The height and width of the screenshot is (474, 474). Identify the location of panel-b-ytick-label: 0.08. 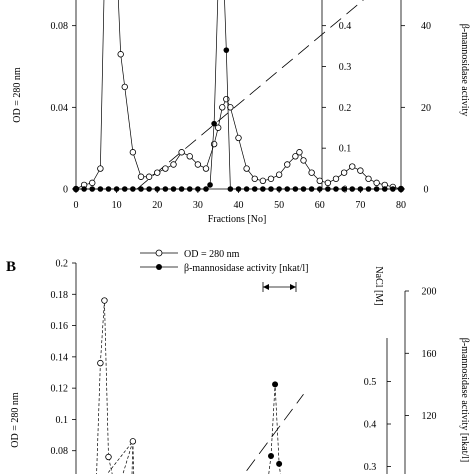
(60, 451).